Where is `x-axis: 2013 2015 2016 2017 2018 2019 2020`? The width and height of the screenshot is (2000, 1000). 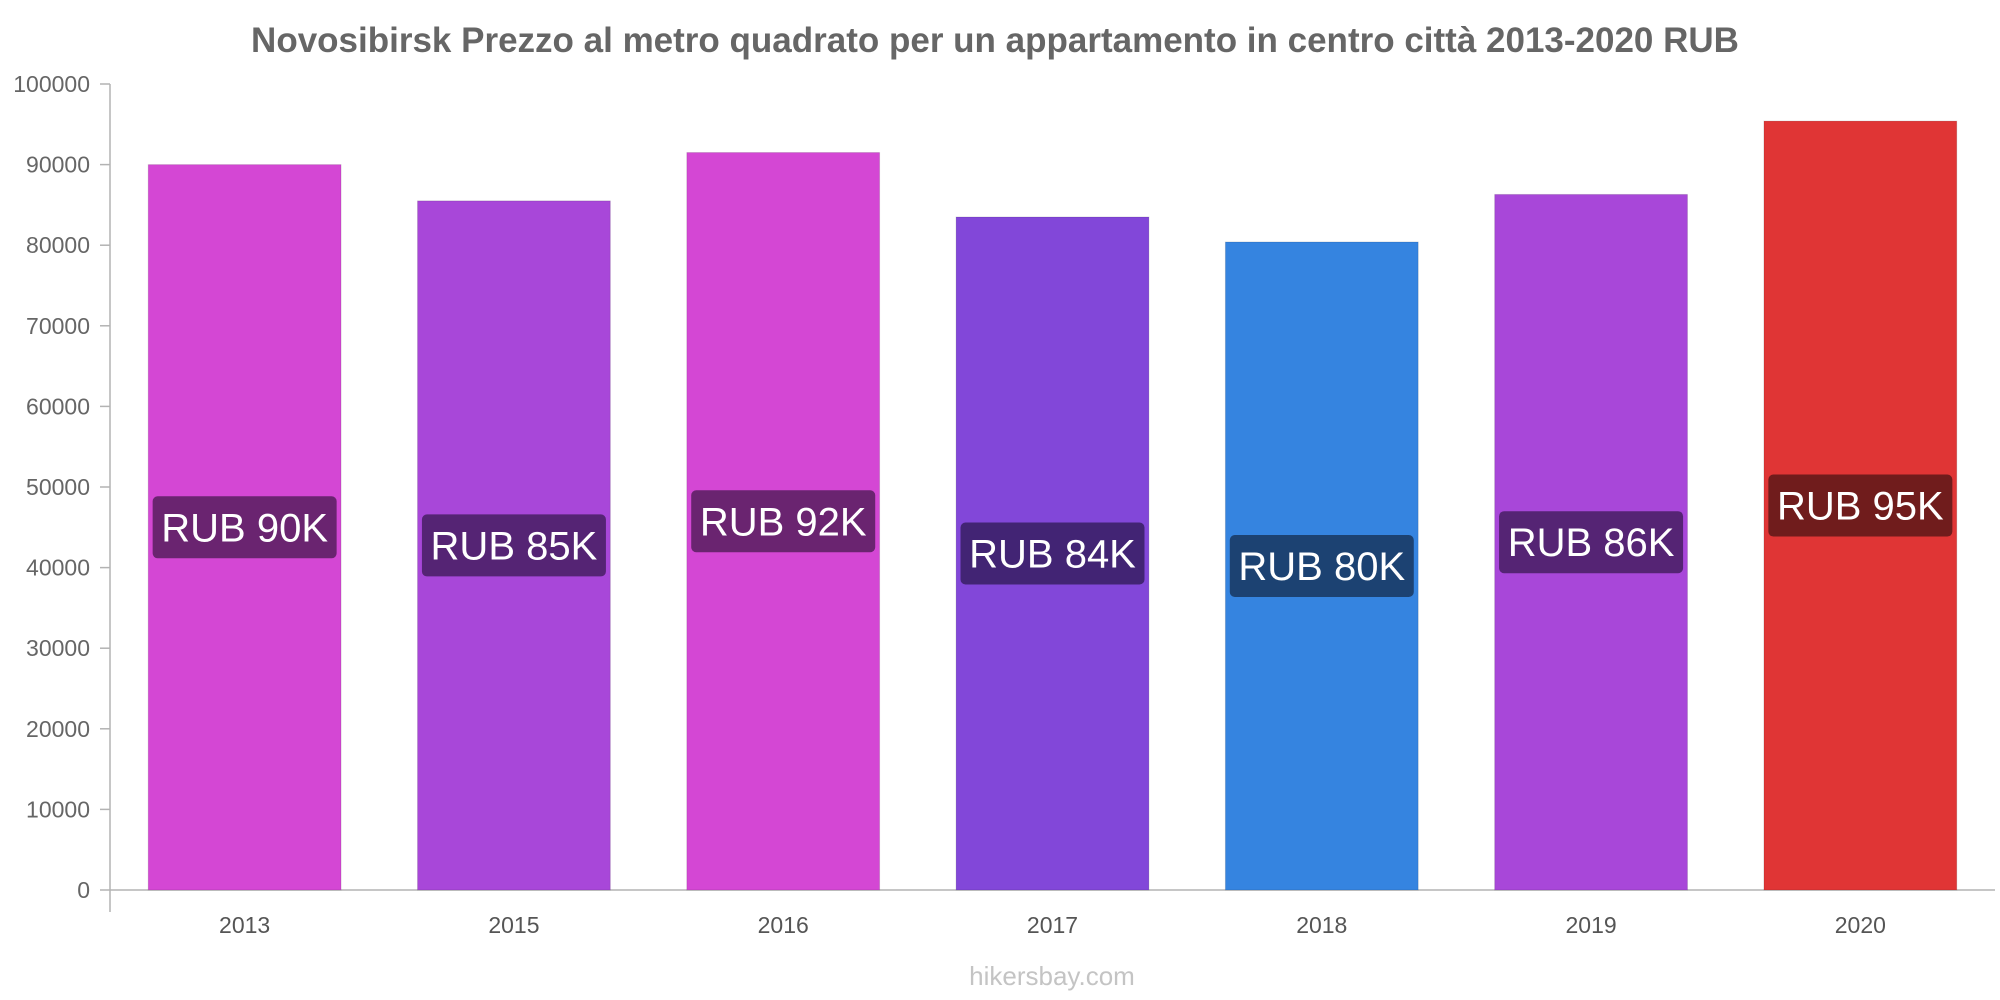
x-axis: 2013 2015 2016 2017 2018 2019 2020 is located at coordinates (1052, 913).